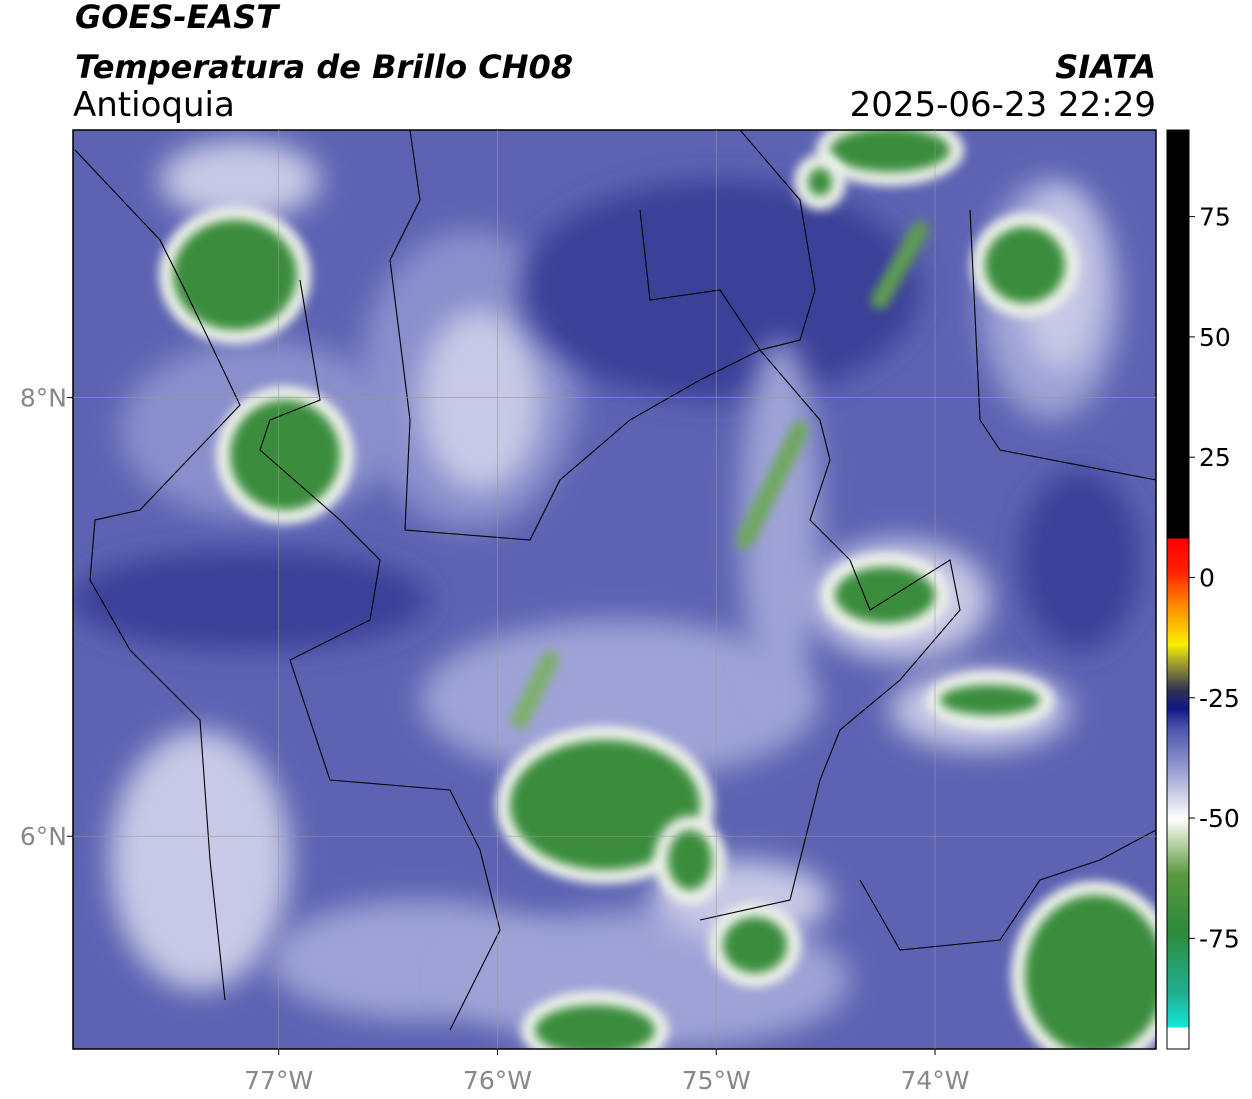  I want to click on colorbar-tick-label: -25, so click(1219, 698).